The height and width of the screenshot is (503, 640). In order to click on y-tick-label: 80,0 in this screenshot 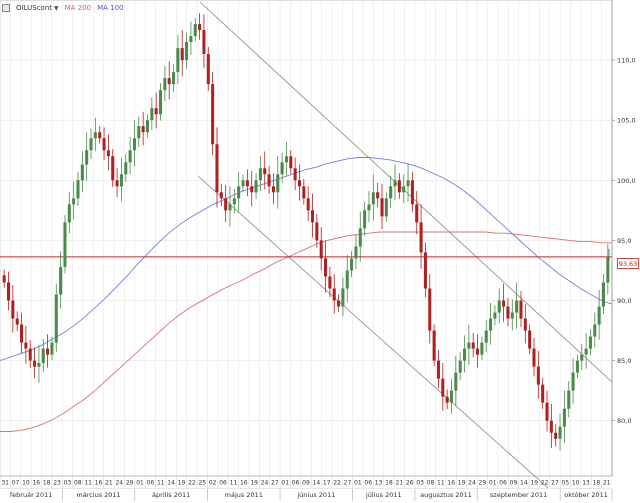, I will do `click(624, 421)`.